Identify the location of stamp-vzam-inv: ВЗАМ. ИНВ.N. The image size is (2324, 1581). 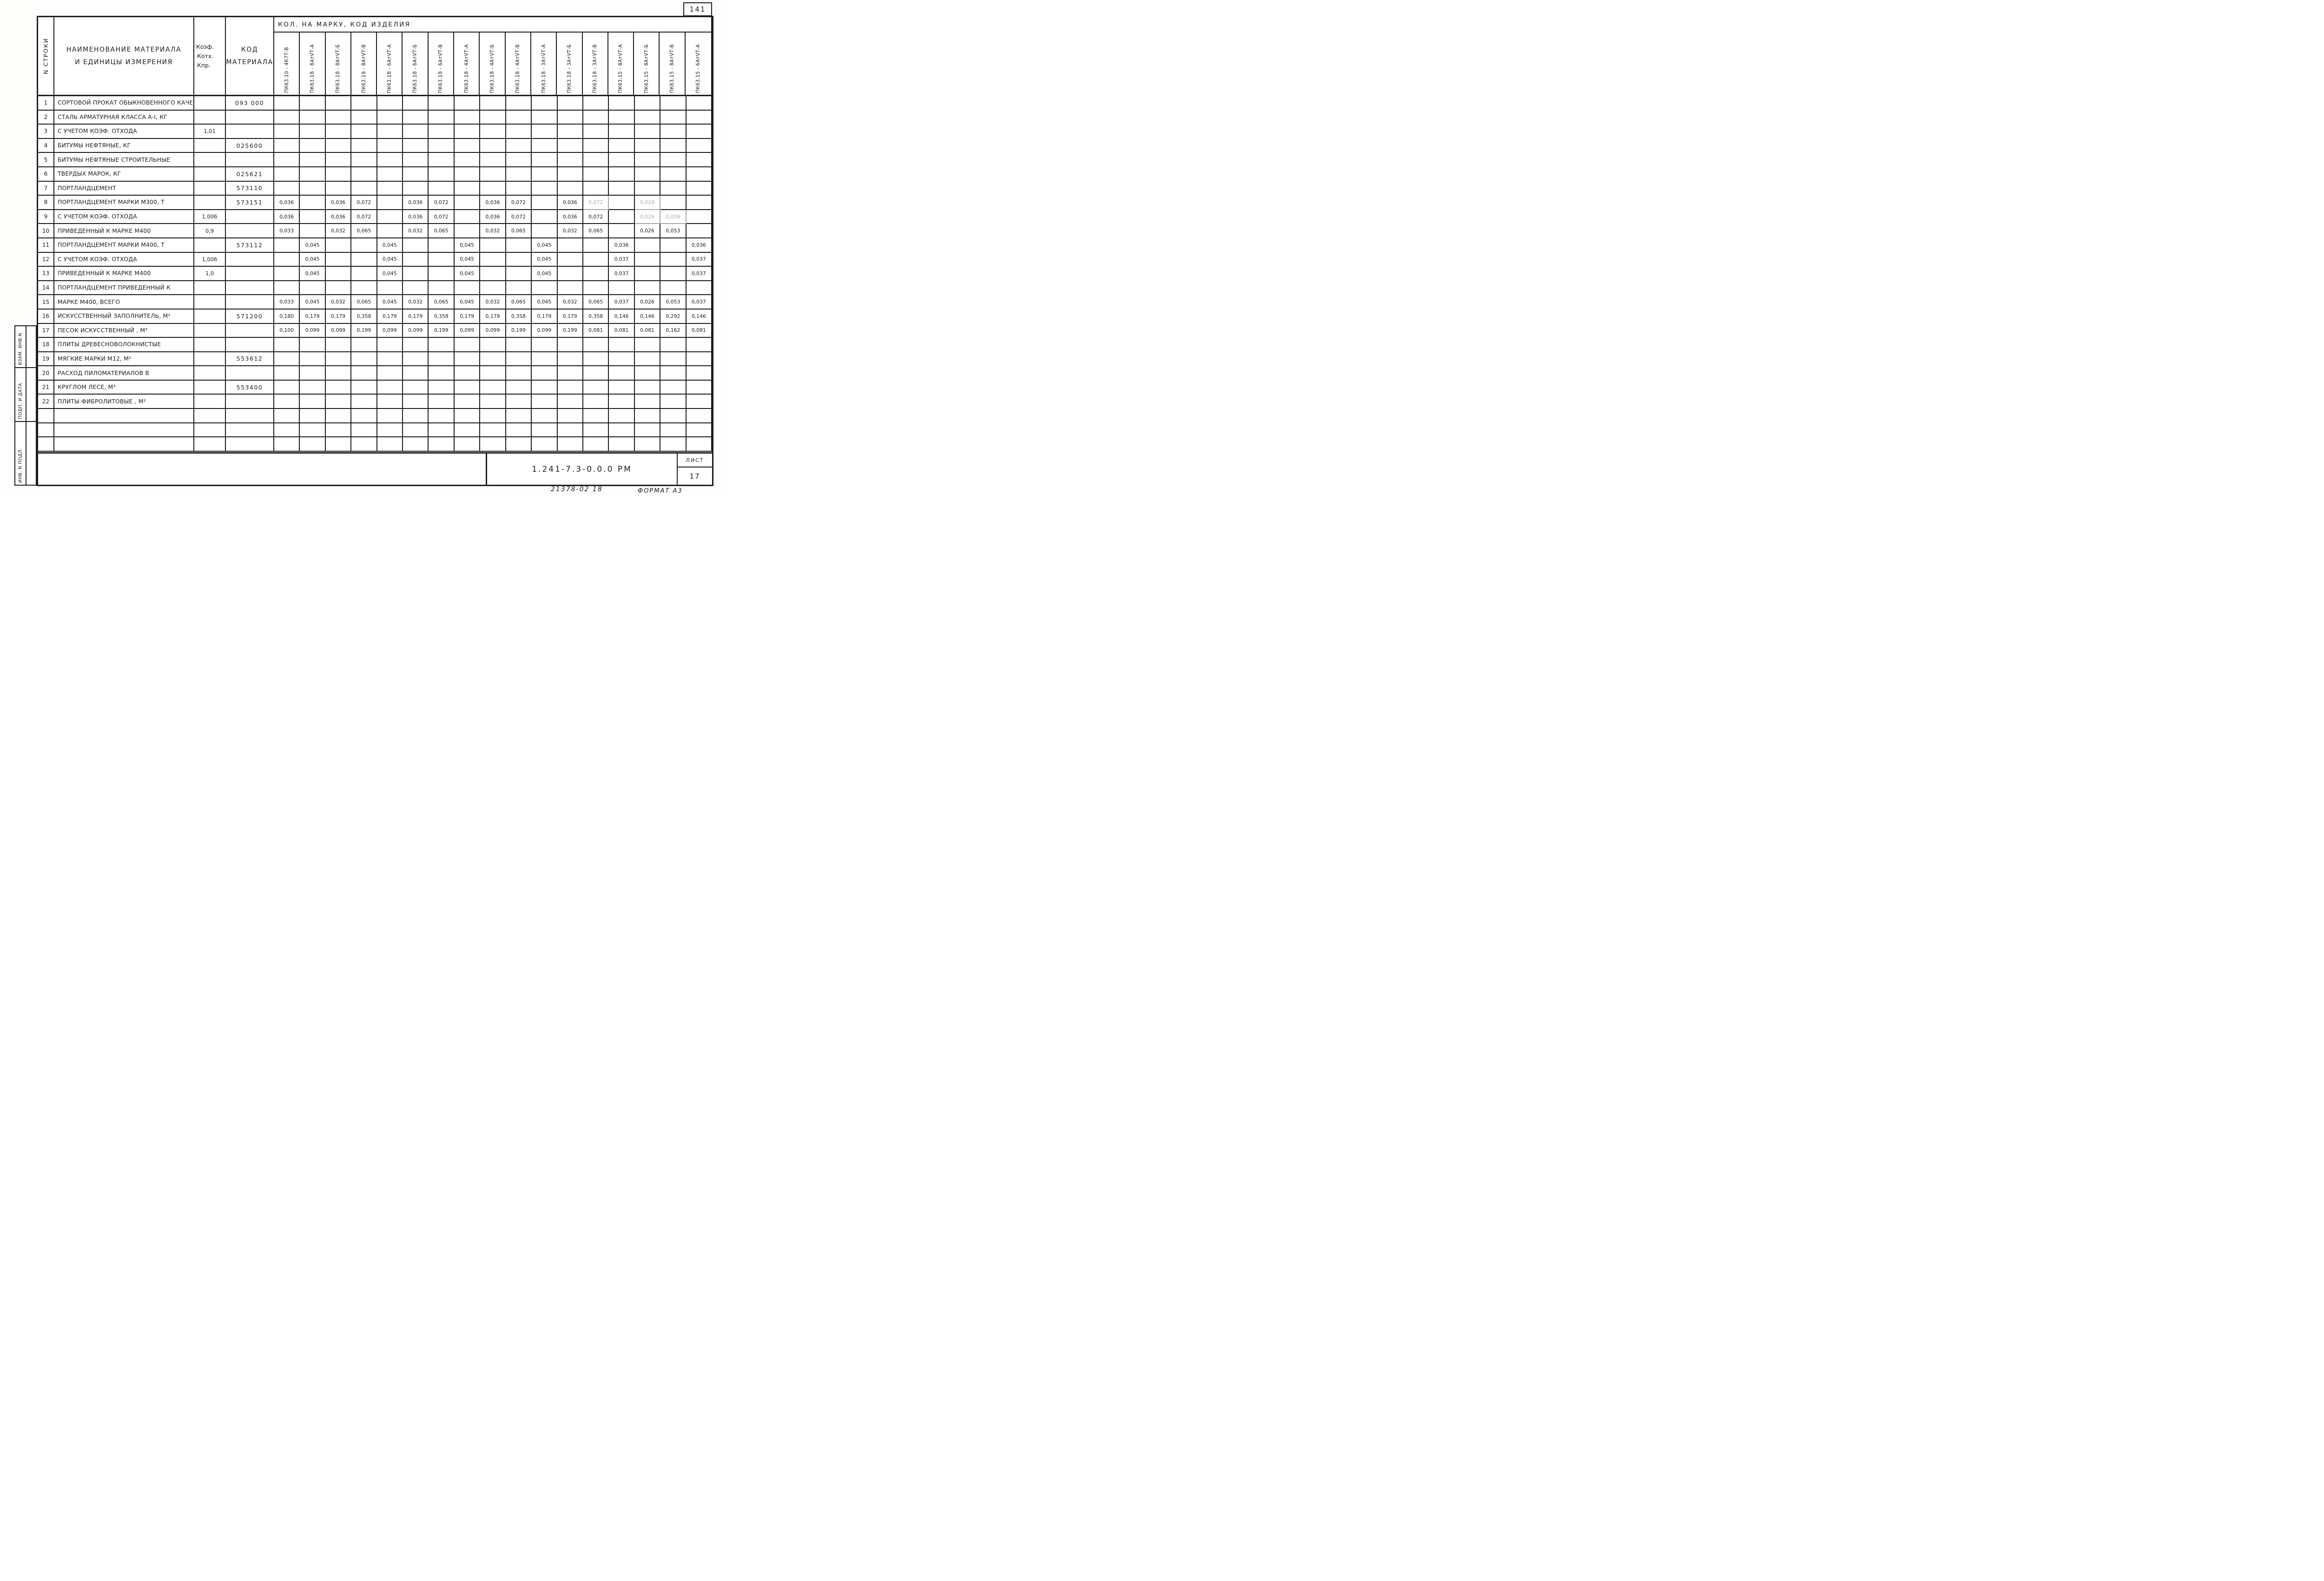
(25, 347).